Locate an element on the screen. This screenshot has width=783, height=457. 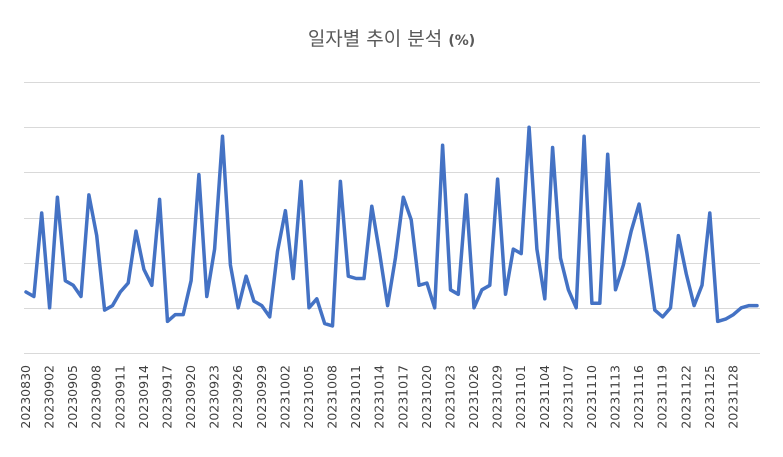
x-tick-label: 20231113 is located at coordinates (615, 397).